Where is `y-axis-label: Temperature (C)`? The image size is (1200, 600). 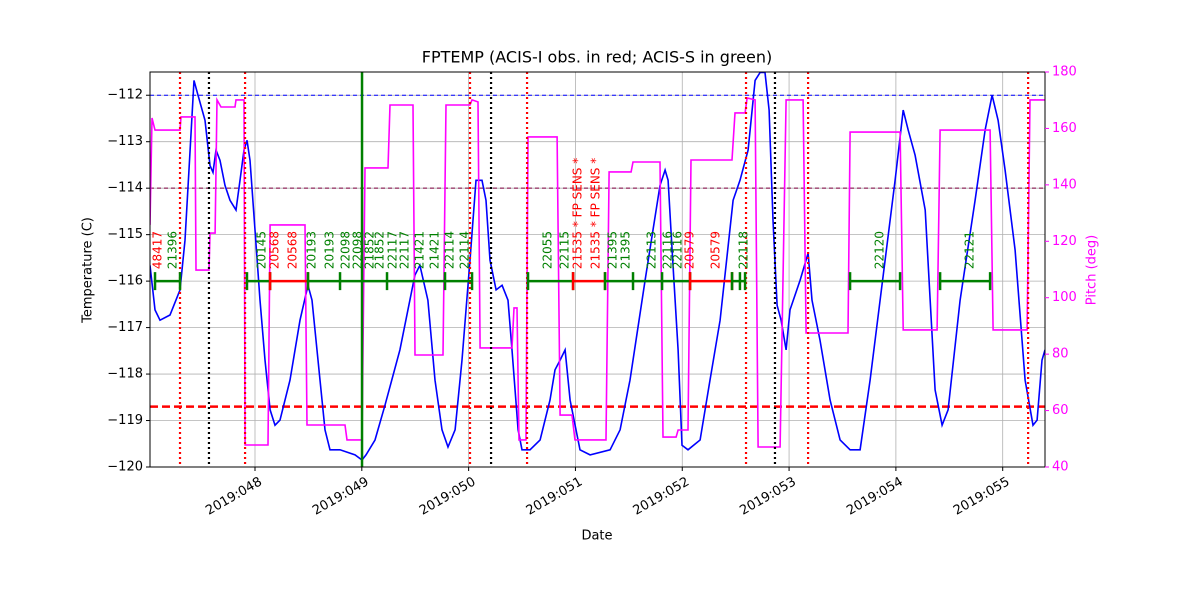 y-axis-label: Temperature (C) is located at coordinates (88, 270).